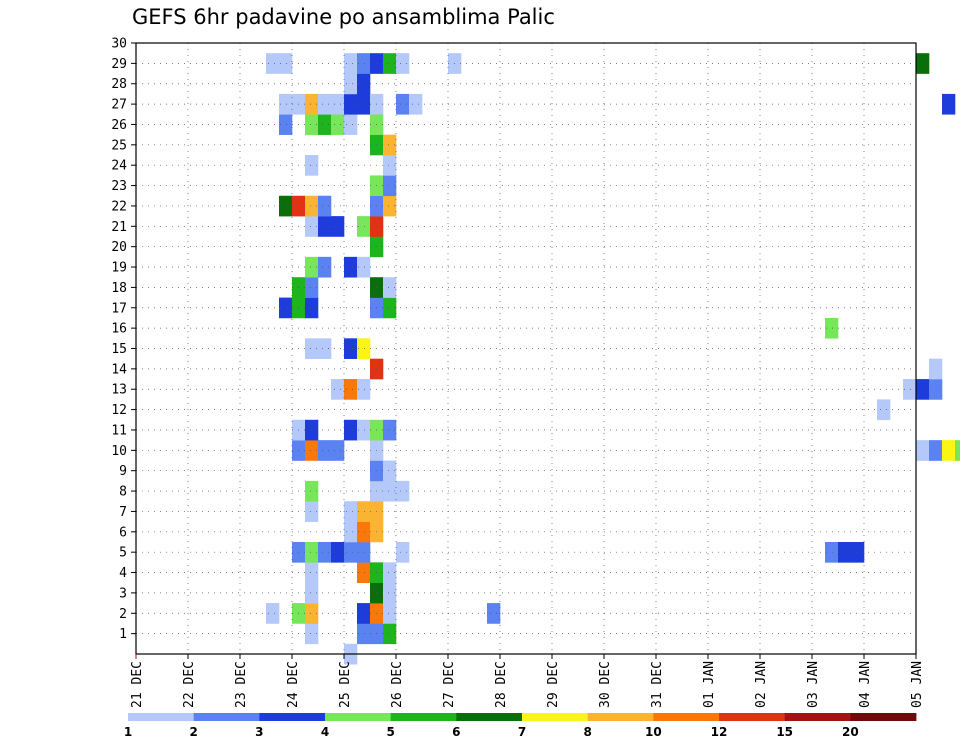  What do you see at coordinates (123, 634) in the screenshot?
I see `y-tick-label: 1` at bounding box center [123, 634].